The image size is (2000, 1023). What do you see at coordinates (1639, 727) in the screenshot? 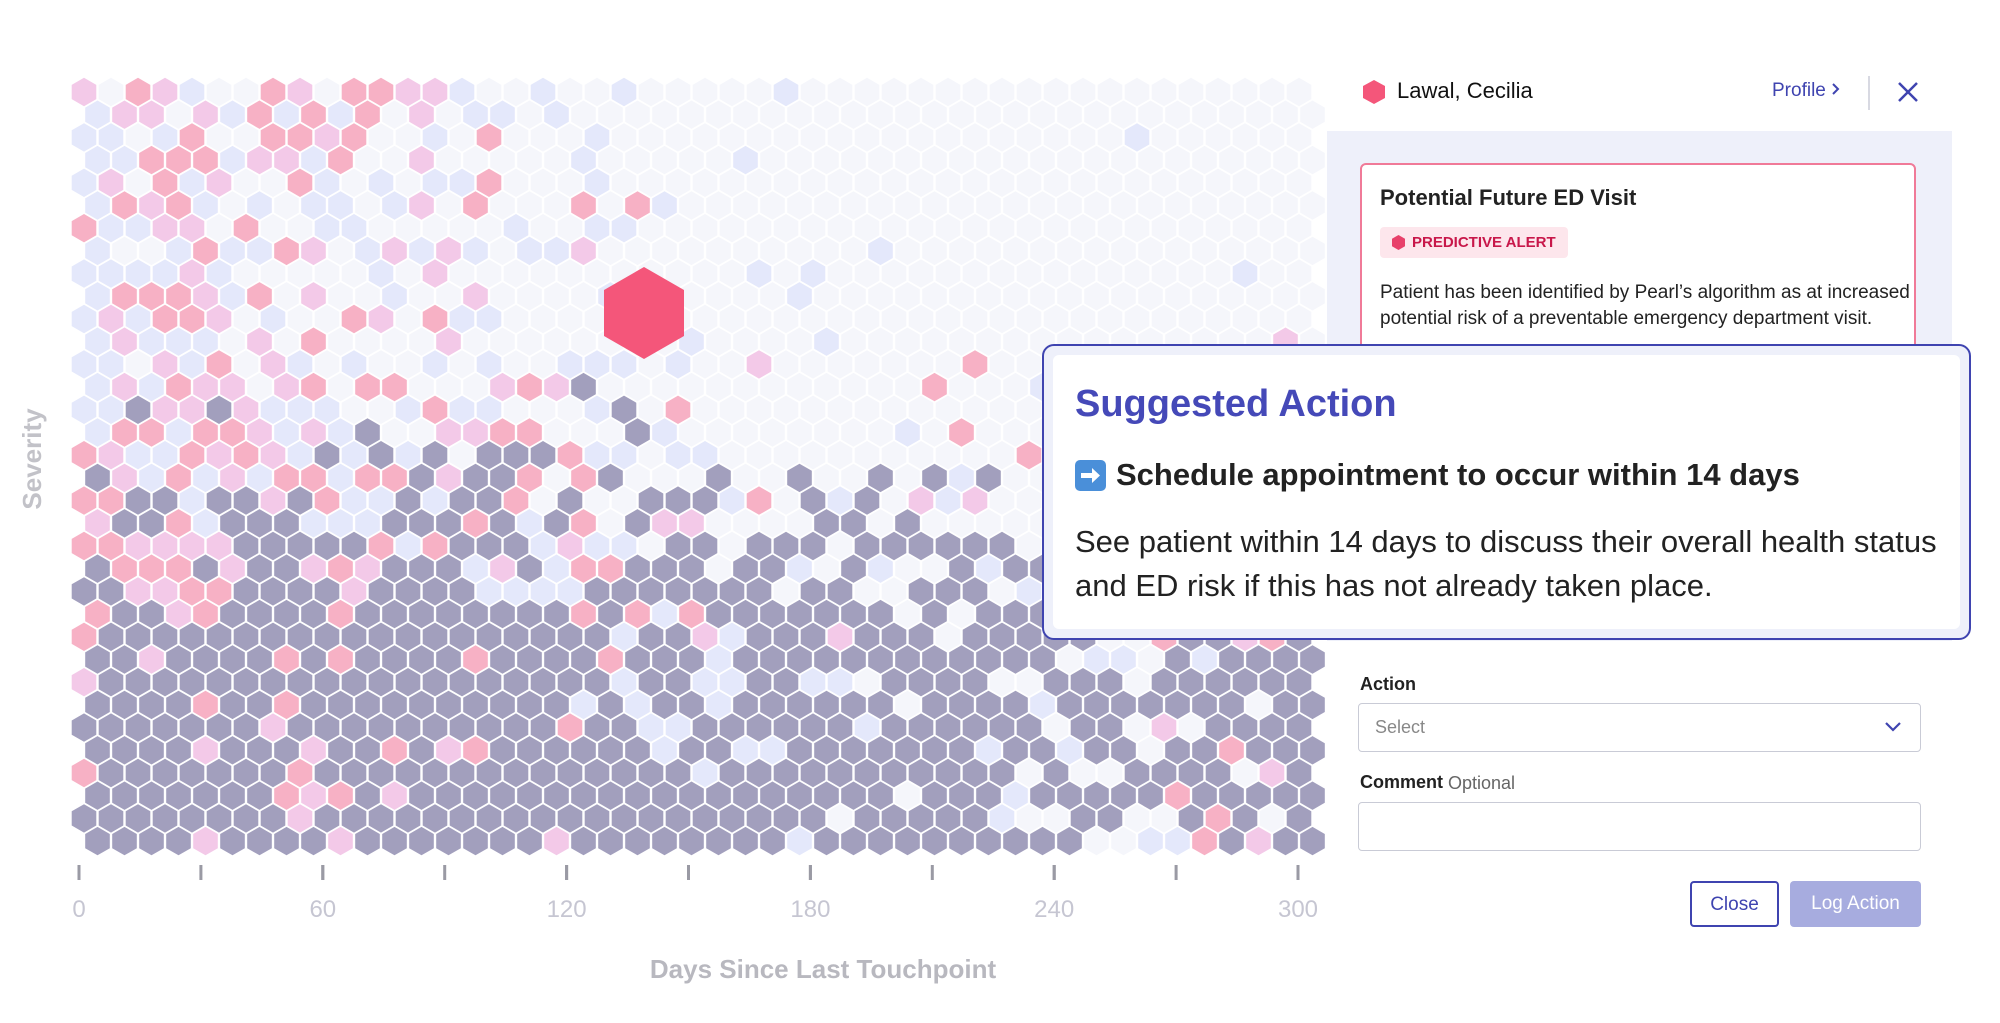
I see `action-select` at bounding box center [1639, 727].